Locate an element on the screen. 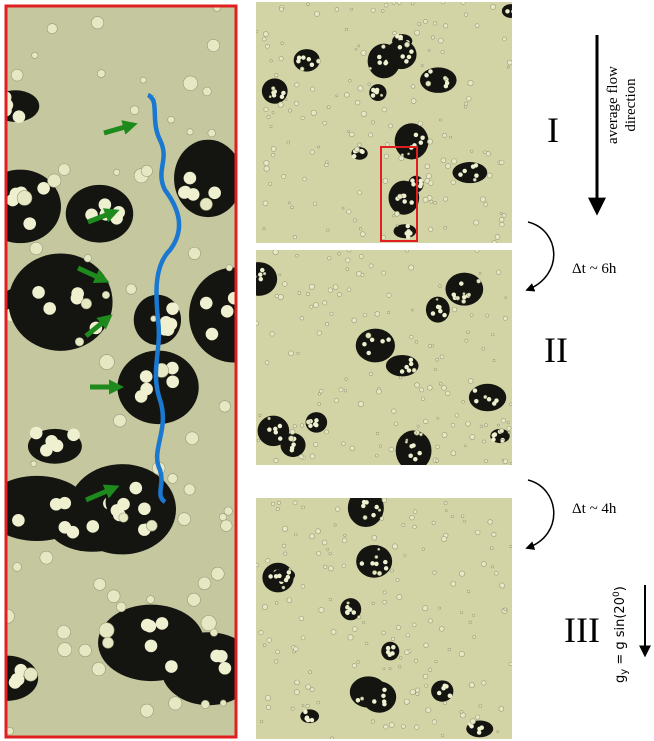 This screenshot has height=741, width=654. stage-label: I is located at coordinates (553, 130).